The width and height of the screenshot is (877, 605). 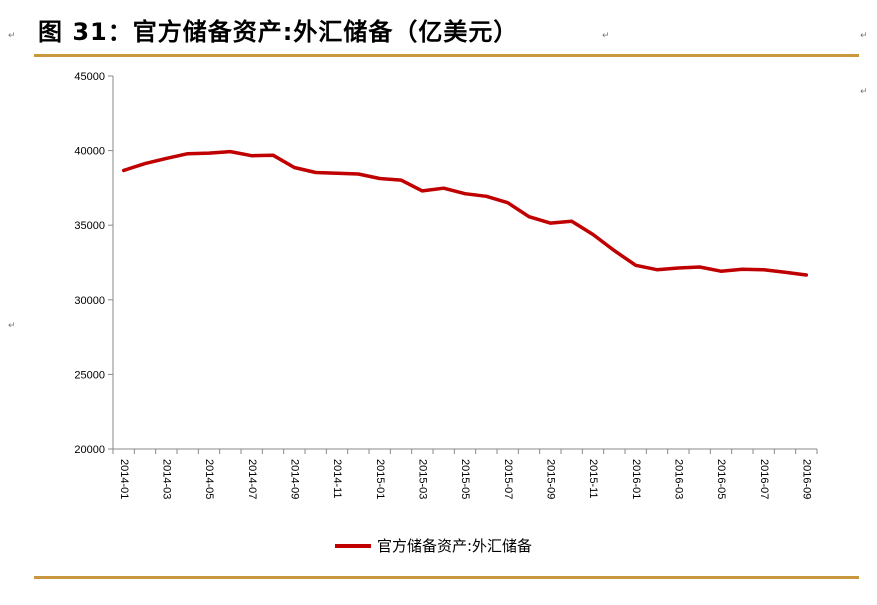 I want to click on x-tick-label: 2014-11, so click(x=337, y=479).